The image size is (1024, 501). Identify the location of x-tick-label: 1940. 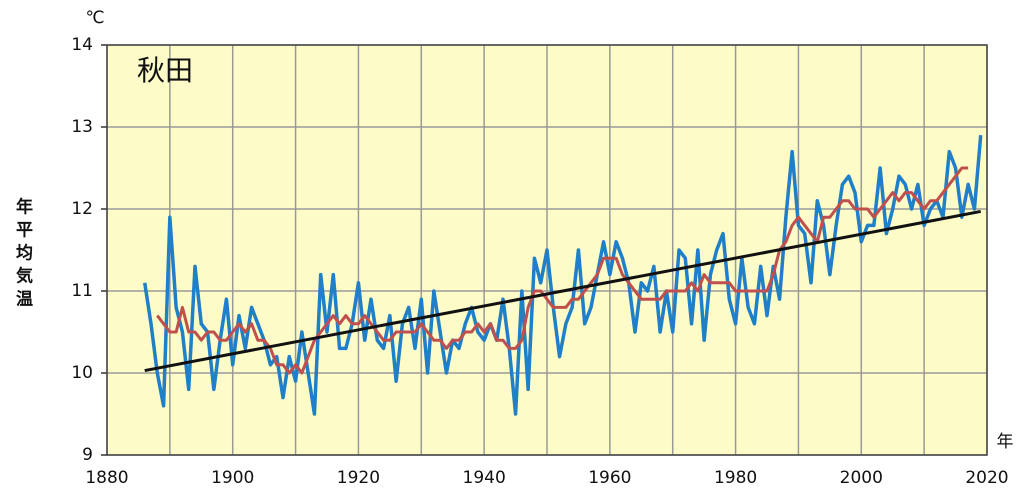
(484, 478).